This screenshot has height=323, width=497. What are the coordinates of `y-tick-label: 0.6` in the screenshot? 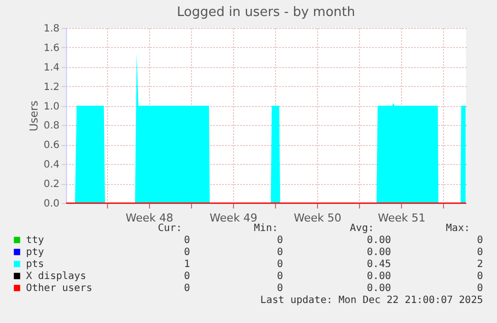 It's located at (52, 146).